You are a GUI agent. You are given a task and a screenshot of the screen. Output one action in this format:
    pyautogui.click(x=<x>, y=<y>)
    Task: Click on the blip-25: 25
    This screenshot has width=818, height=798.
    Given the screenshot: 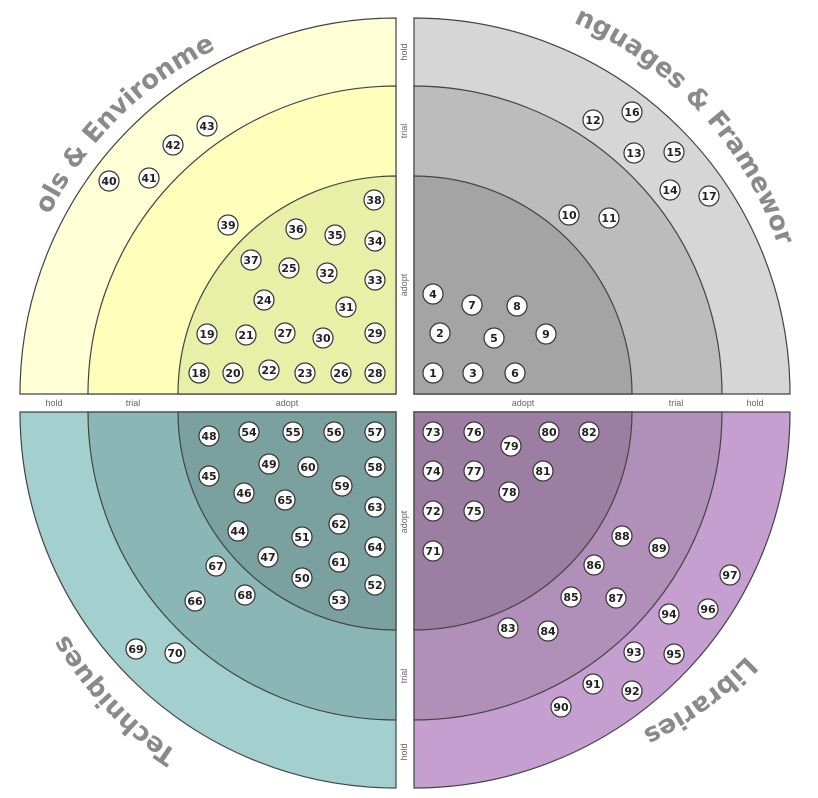 What is the action you would take?
    pyautogui.click(x=289, y=268)
    